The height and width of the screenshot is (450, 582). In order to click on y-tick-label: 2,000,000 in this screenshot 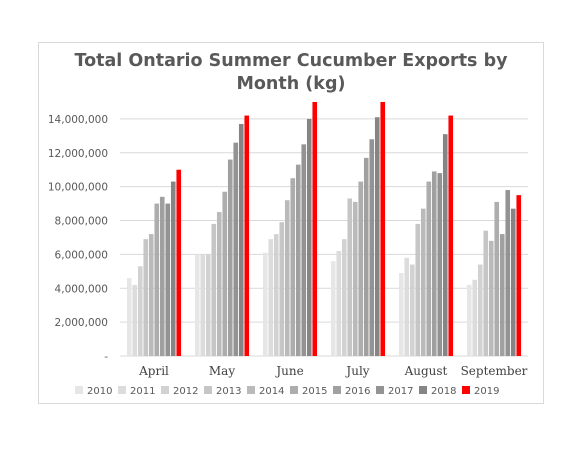, I will do `click(81, 323)`.